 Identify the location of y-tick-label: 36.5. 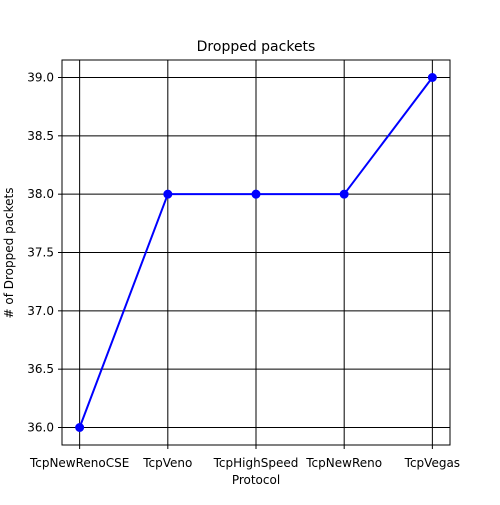
(40, 369).